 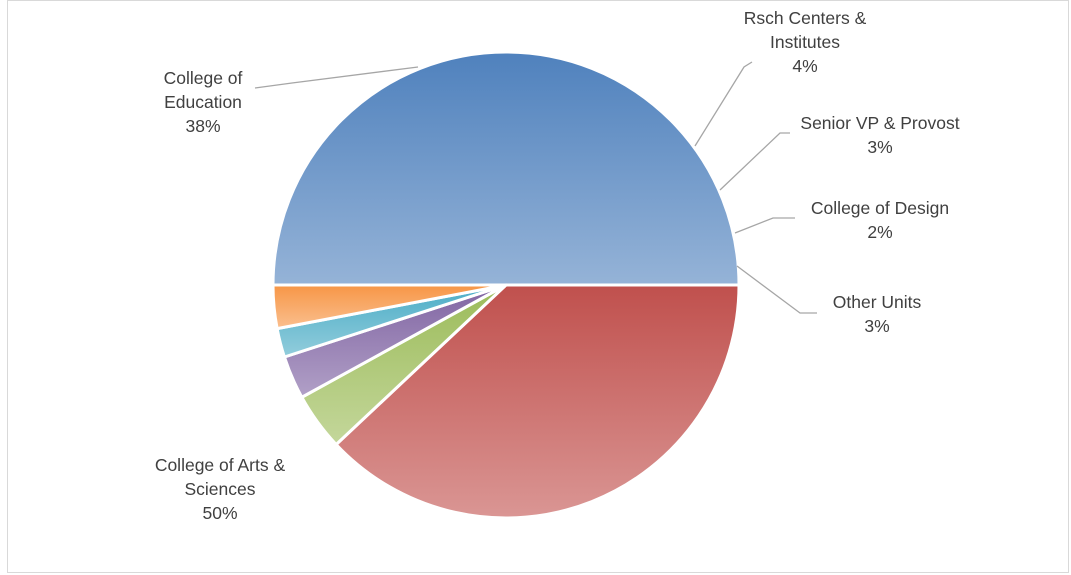 I want to click on data-label-name: Institutes, so click(x=805, y=42).